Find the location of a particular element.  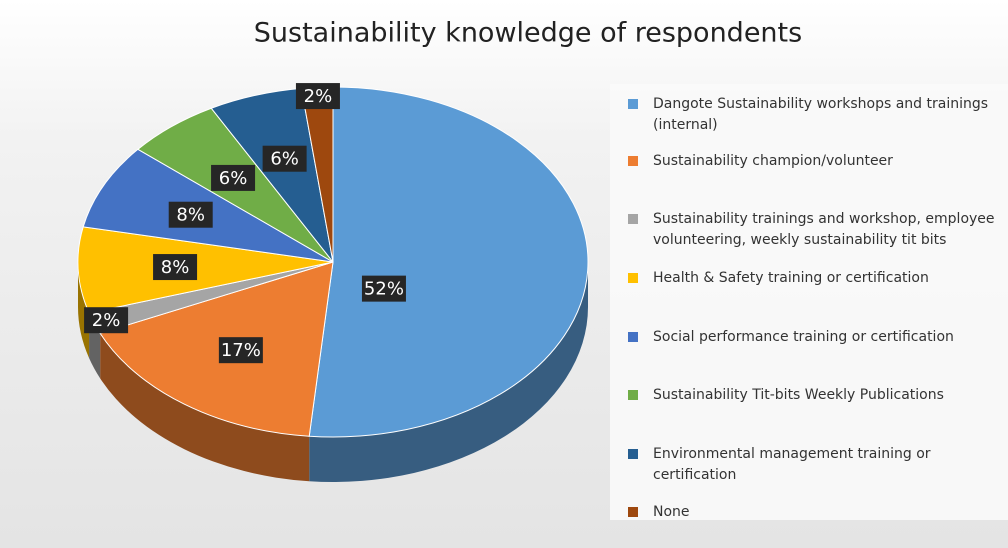

data-label: 52% is located at coordinates (383, 288).